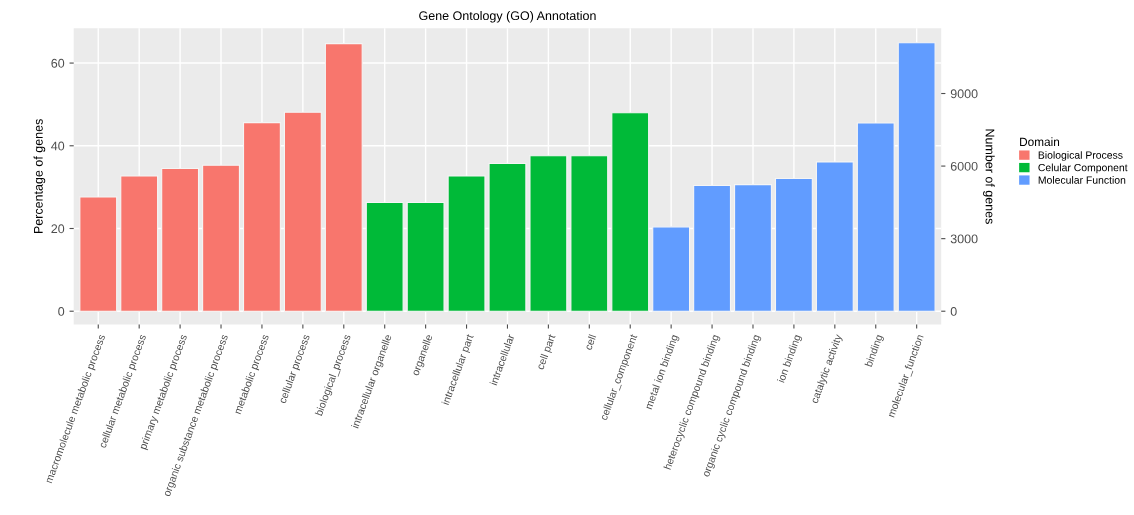 The image size is (1134, 515). I want to click on legend-title: Domain, so click(1040, 142).